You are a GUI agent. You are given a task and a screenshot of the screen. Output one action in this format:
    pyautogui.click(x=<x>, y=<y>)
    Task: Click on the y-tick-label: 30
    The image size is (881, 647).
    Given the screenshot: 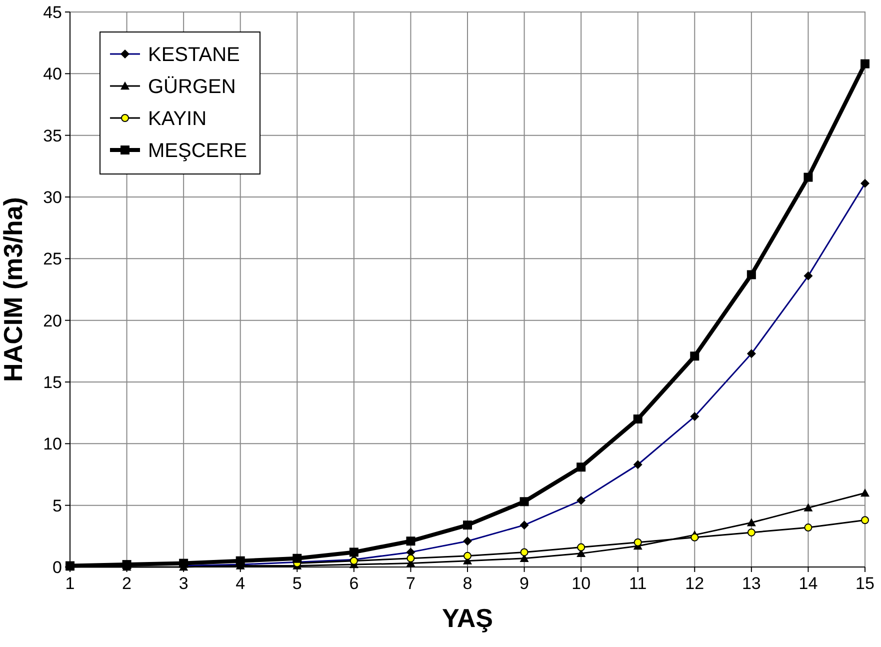 What is the action you would take?
    pyautogui.click(x=52, y=197)
    